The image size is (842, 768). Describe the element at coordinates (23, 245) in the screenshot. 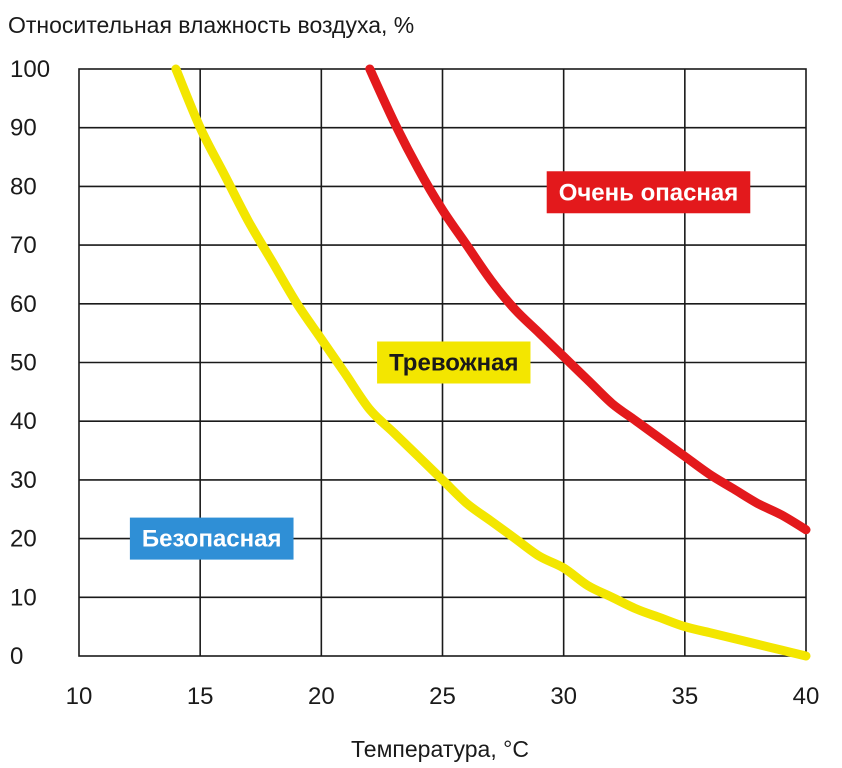

I see `y-tick-label: 70` at that location.